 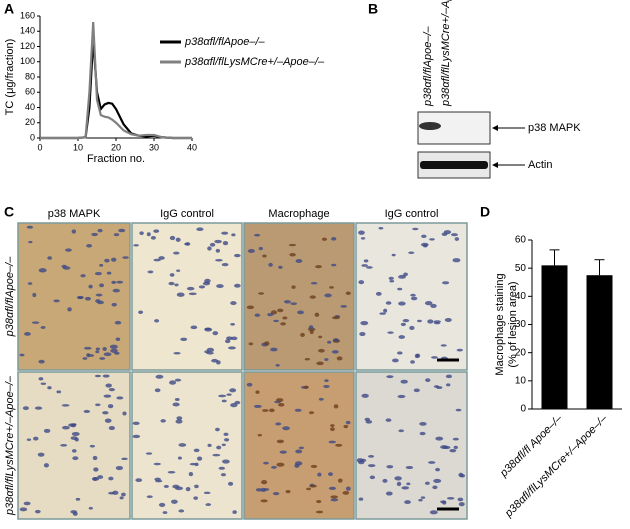 I want to click on x-tick-label: 10, so click(x=78, y=147).